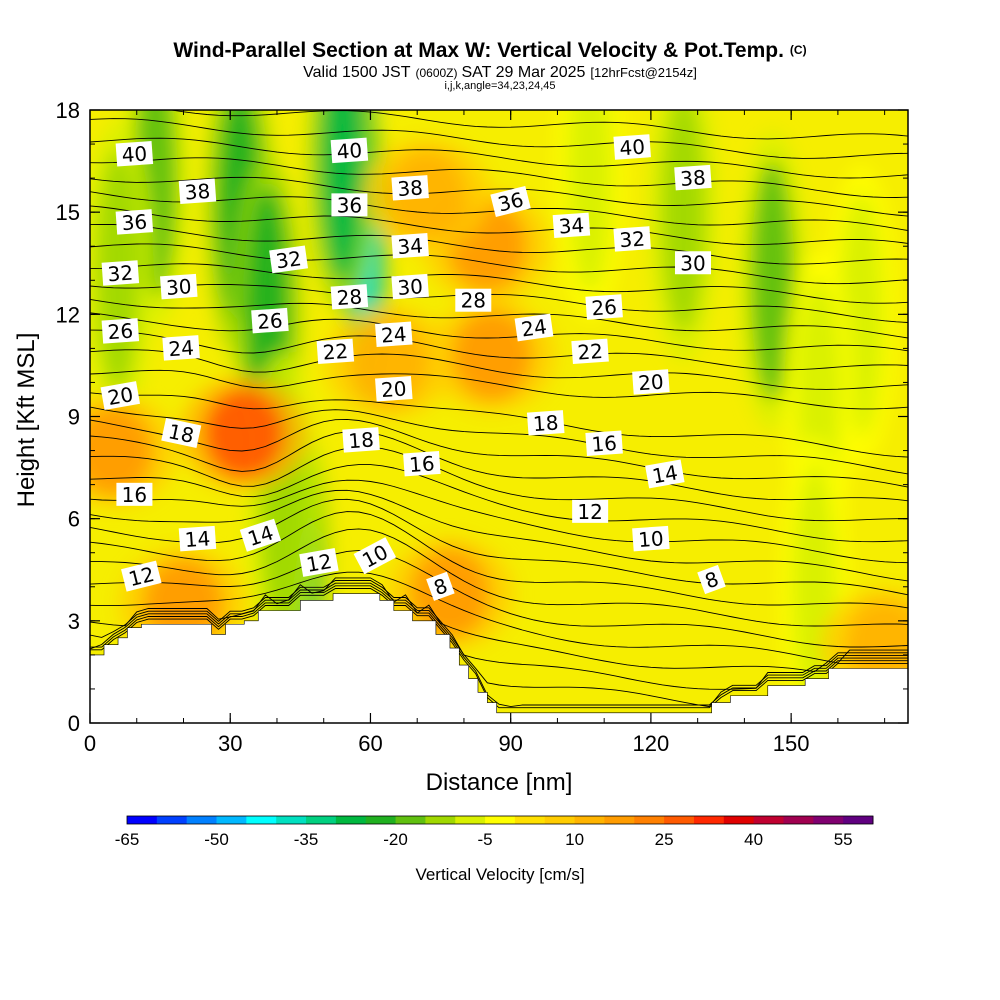  I want to click on theta-label-text: 34, so click(571, 226).